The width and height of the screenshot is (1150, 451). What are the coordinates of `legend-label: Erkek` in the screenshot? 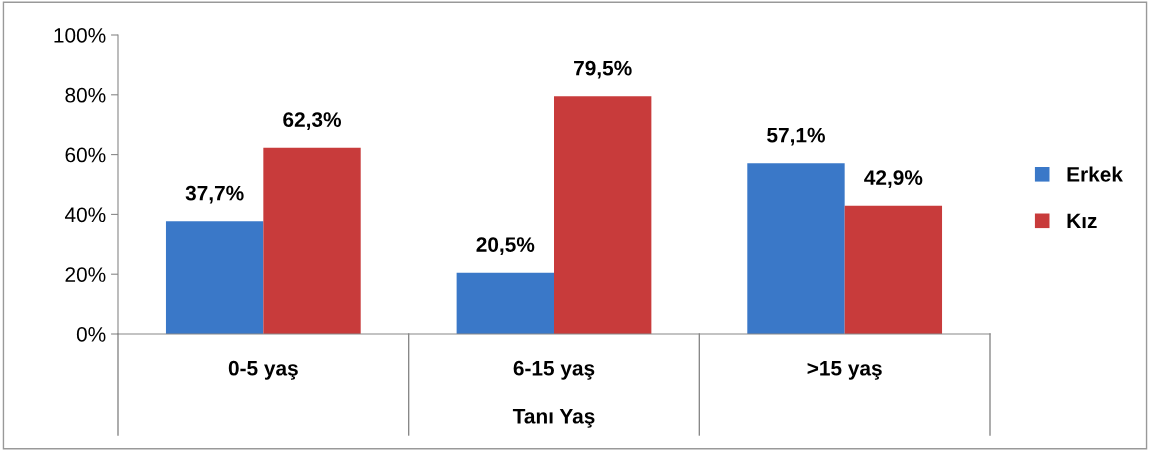 It's located at (1095, 174).